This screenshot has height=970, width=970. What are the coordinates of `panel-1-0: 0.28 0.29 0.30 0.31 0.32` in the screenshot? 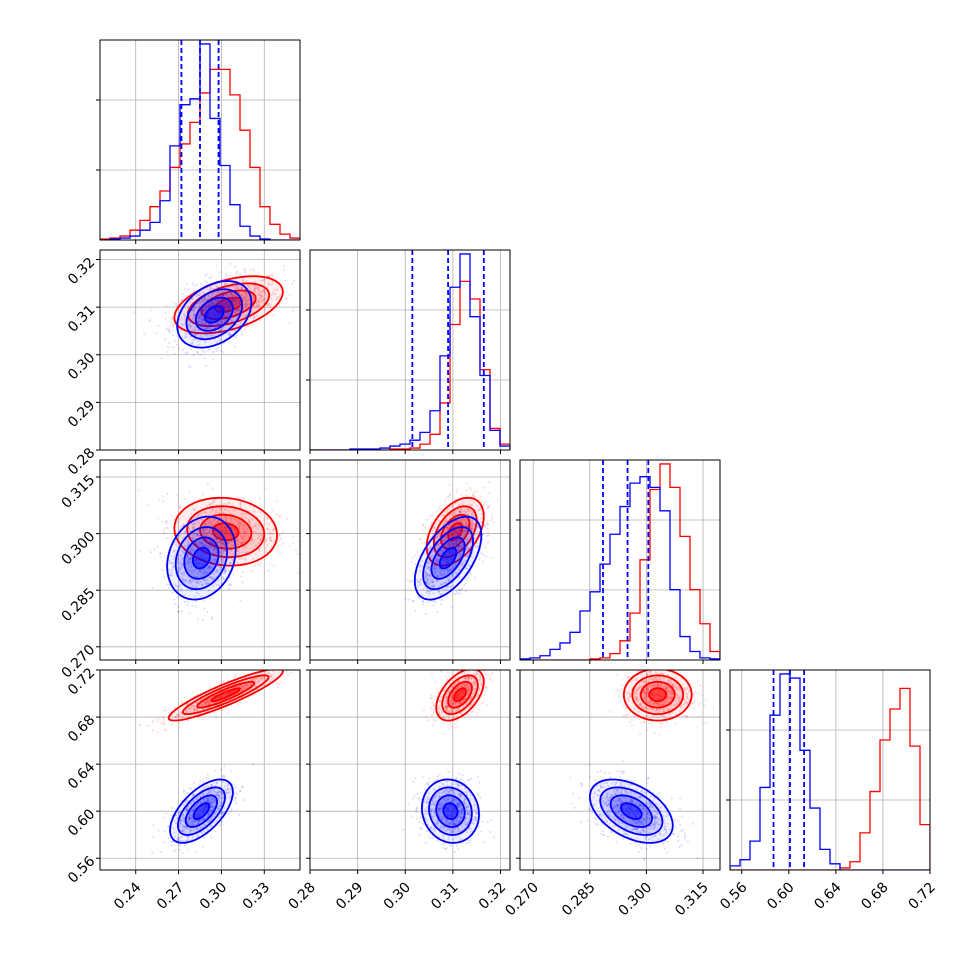 It's located at (183, 363).